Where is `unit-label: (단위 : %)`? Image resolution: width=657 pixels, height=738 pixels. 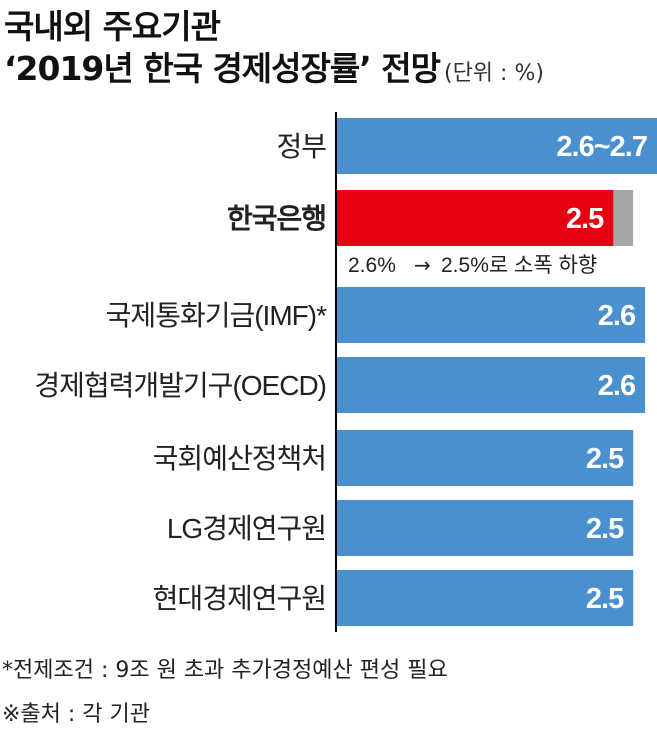
unit-label: (단위 : %) is located at coordinates (493, 73).